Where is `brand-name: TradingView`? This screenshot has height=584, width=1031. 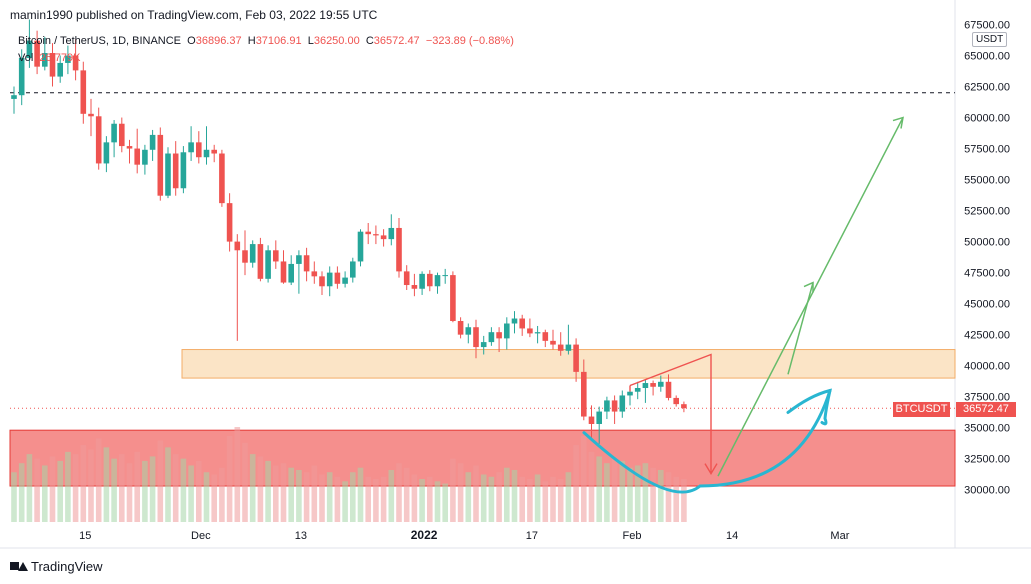 brand-name: TradingView is located at coordinates (67, 566).